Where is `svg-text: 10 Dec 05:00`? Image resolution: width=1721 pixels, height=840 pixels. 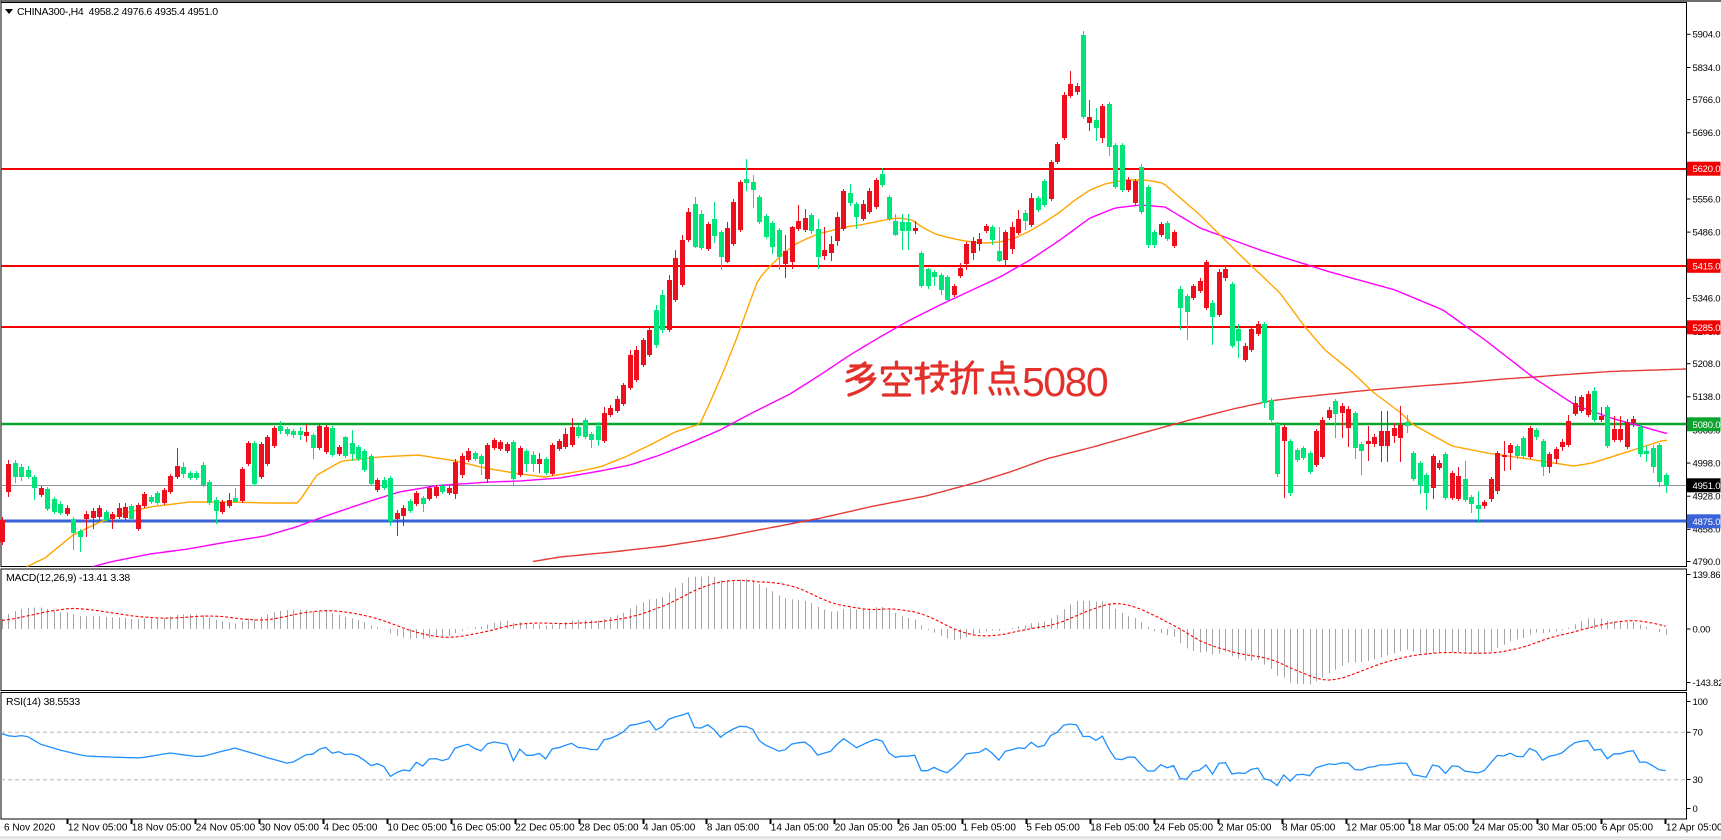 svg-text: 10 Dec 05:00 is located at coordinates (417, 828).